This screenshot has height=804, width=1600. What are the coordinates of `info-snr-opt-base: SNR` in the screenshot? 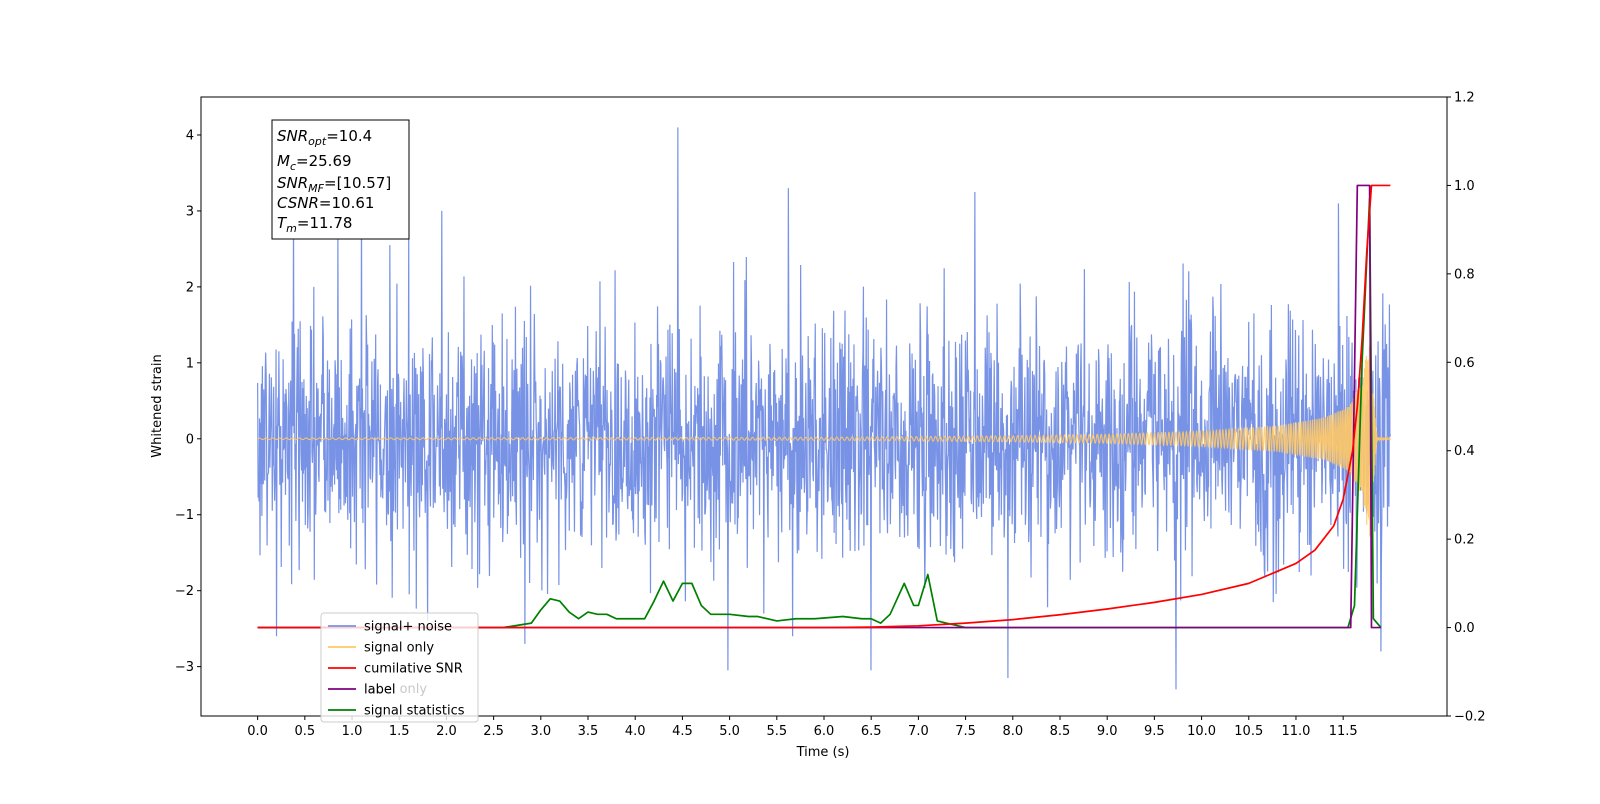 It's located at (292, 136).